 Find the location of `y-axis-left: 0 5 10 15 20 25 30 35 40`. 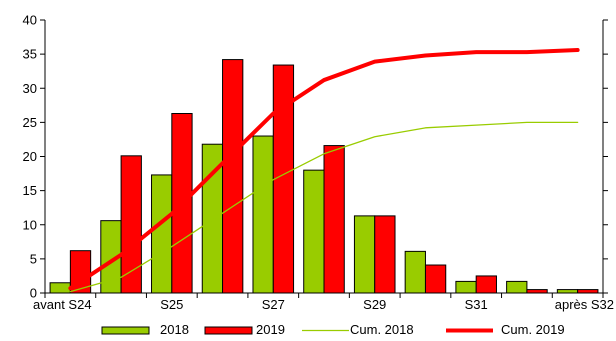

y-axis-left: 0 5 10 15 20 25 30 35 40 is located at coordinates (34, 157).